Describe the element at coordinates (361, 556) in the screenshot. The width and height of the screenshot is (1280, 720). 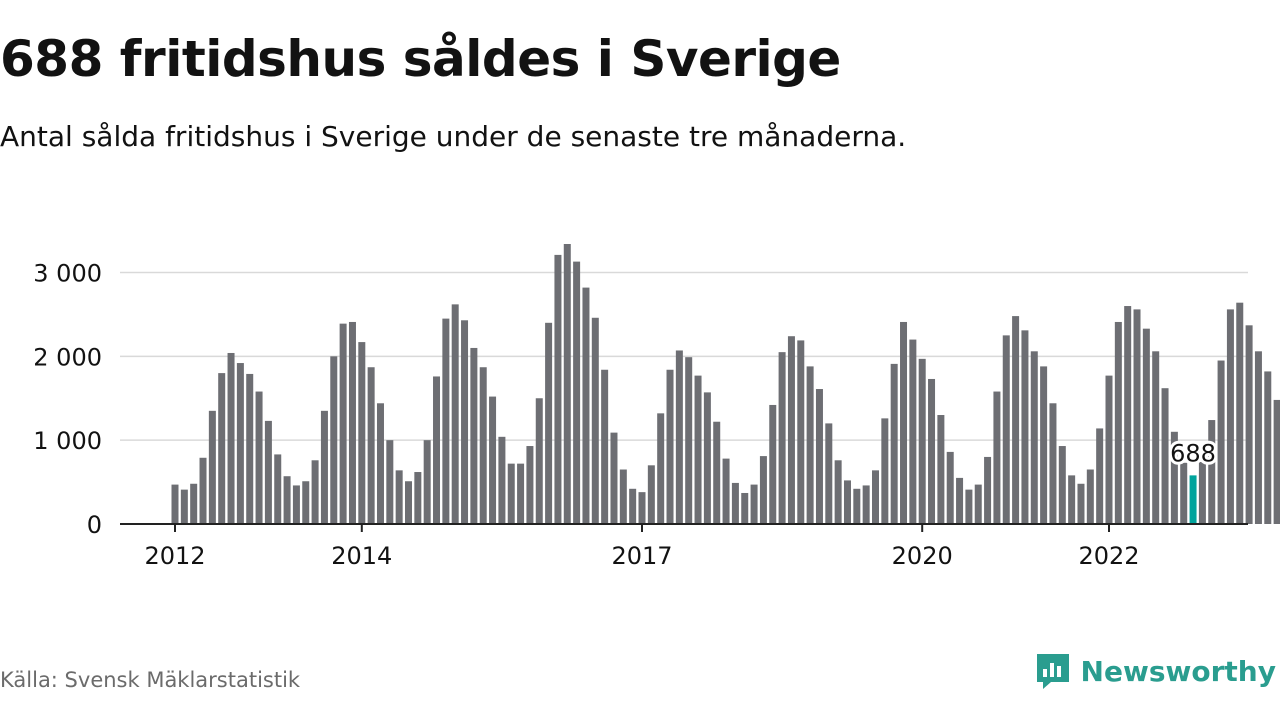
I see `x-tick-label: 2014` at that location.